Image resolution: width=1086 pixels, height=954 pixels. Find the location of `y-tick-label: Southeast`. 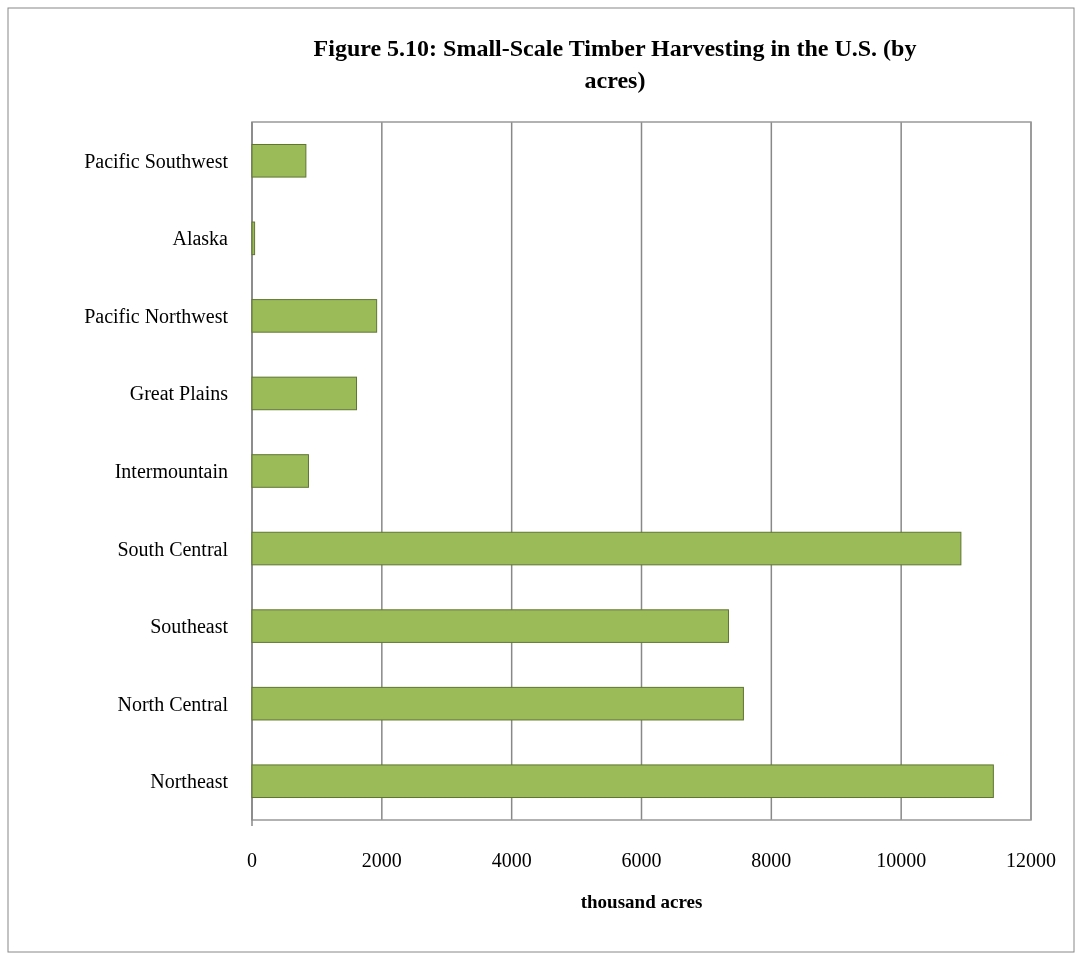

y-tick-label: Southeast is located at coordinates (189, 626).